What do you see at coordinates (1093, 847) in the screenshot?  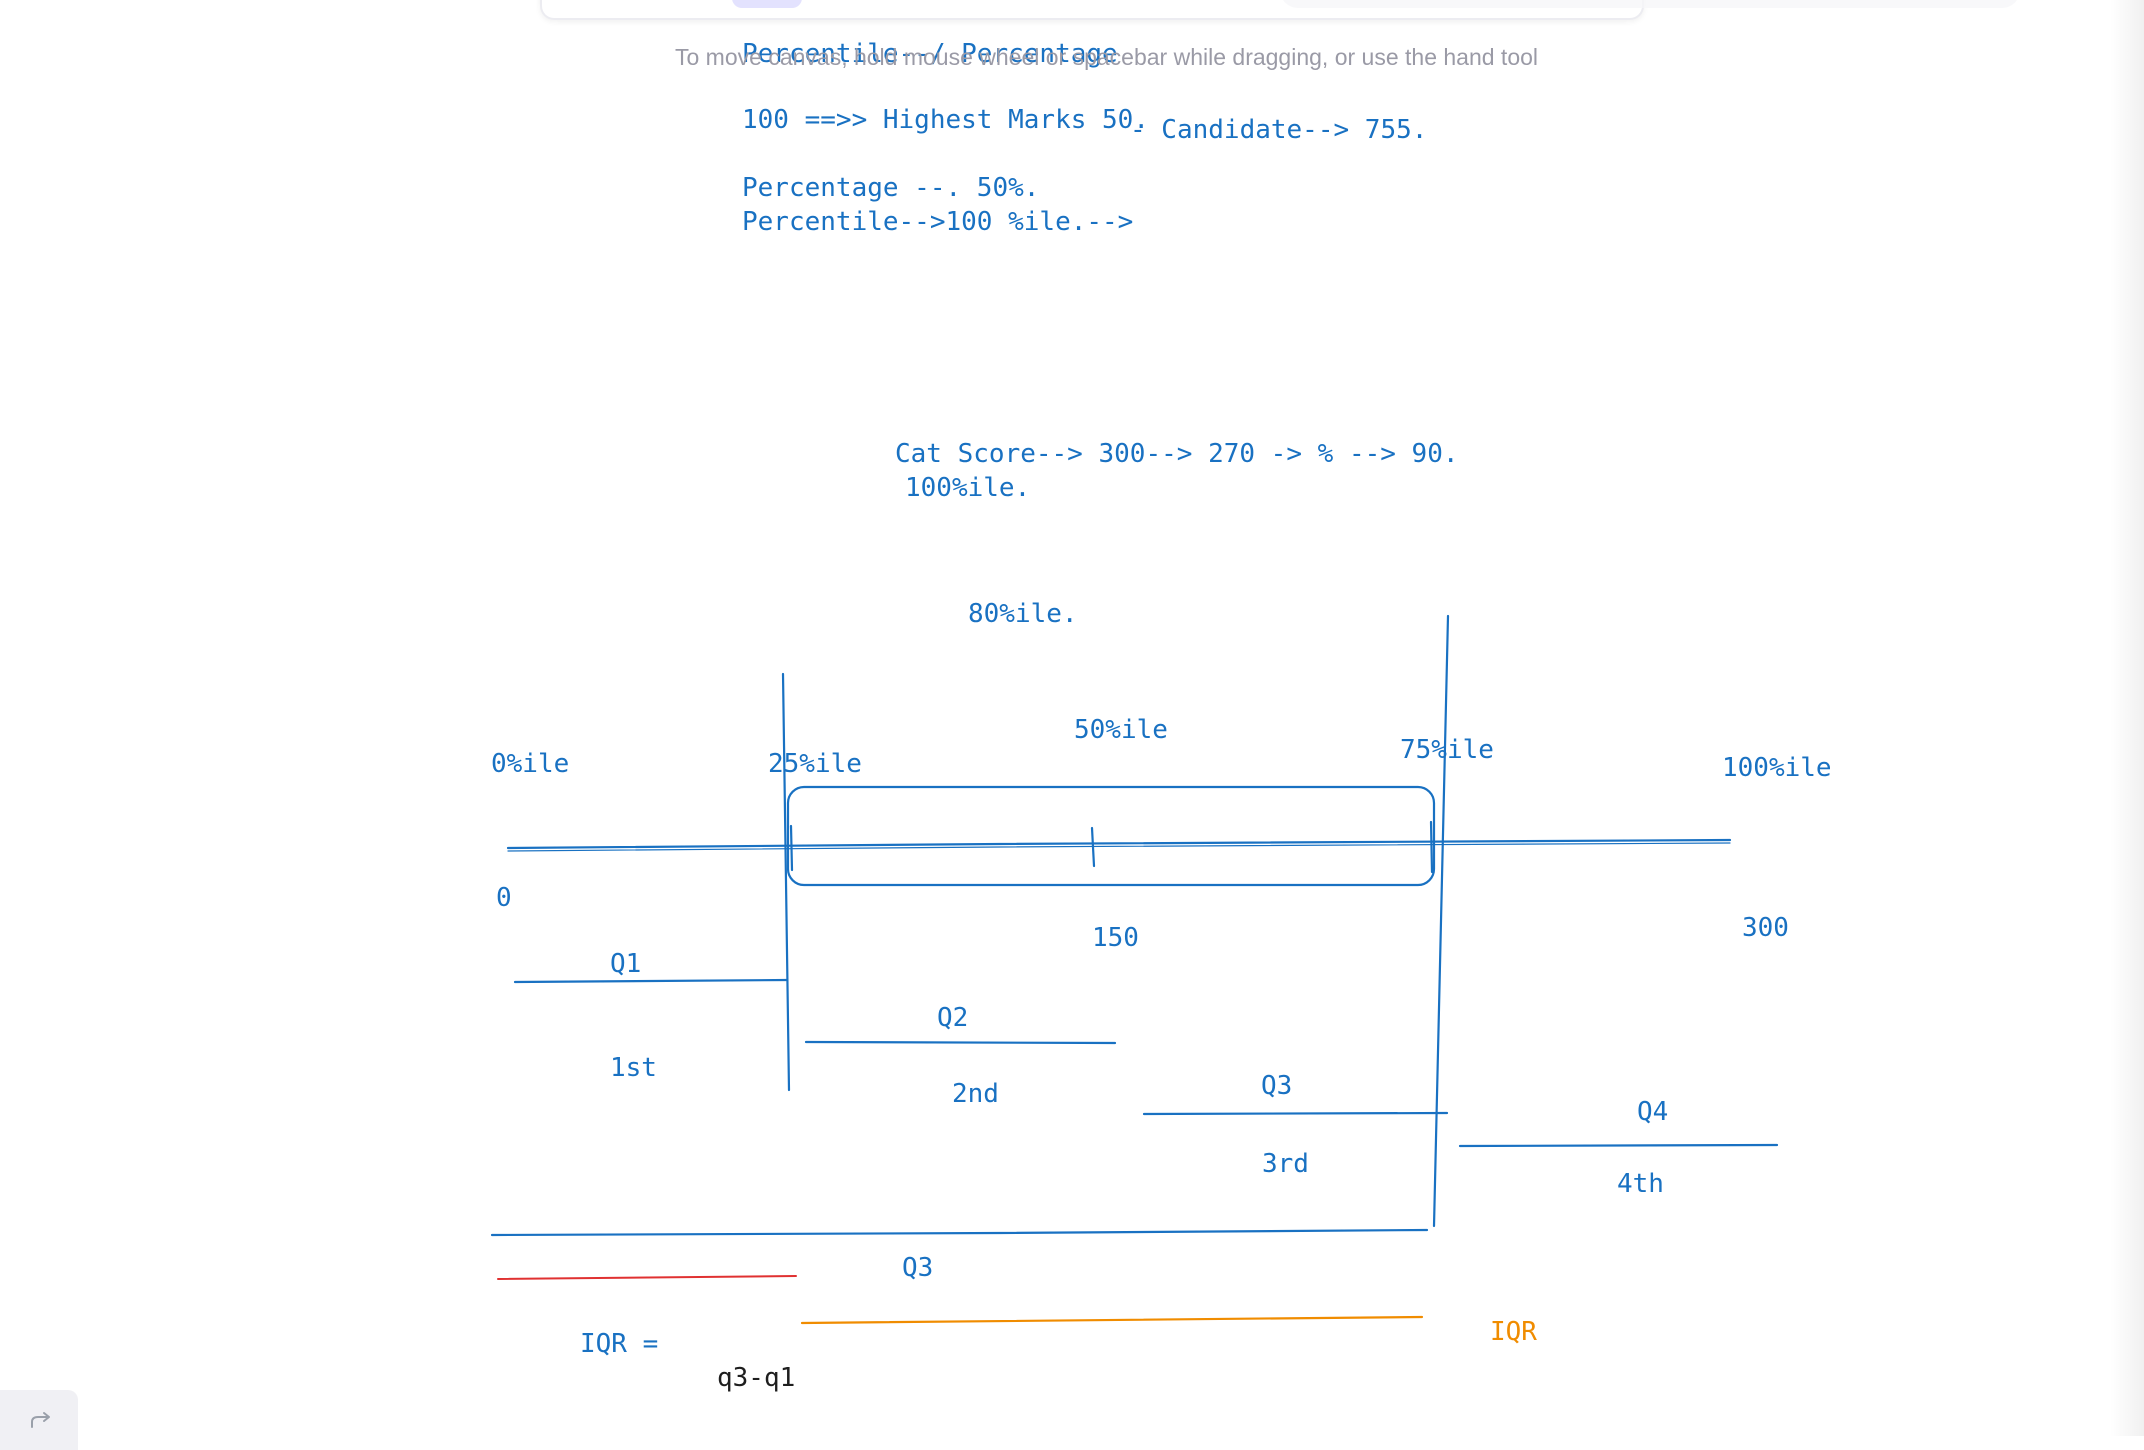 I see `median-tick` at bounding box center [1093, 847].